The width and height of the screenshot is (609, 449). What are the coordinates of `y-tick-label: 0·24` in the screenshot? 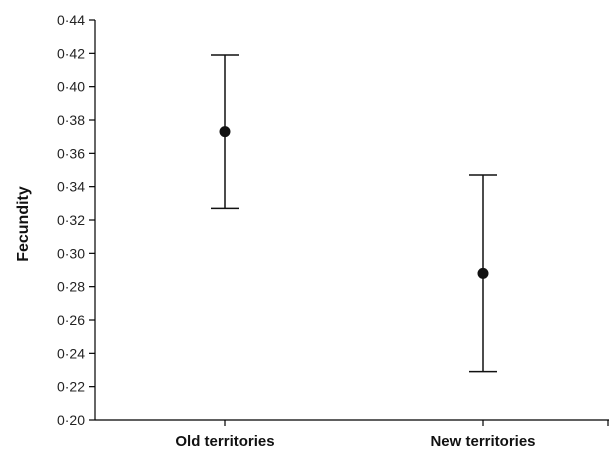 It's located at (71, 353).